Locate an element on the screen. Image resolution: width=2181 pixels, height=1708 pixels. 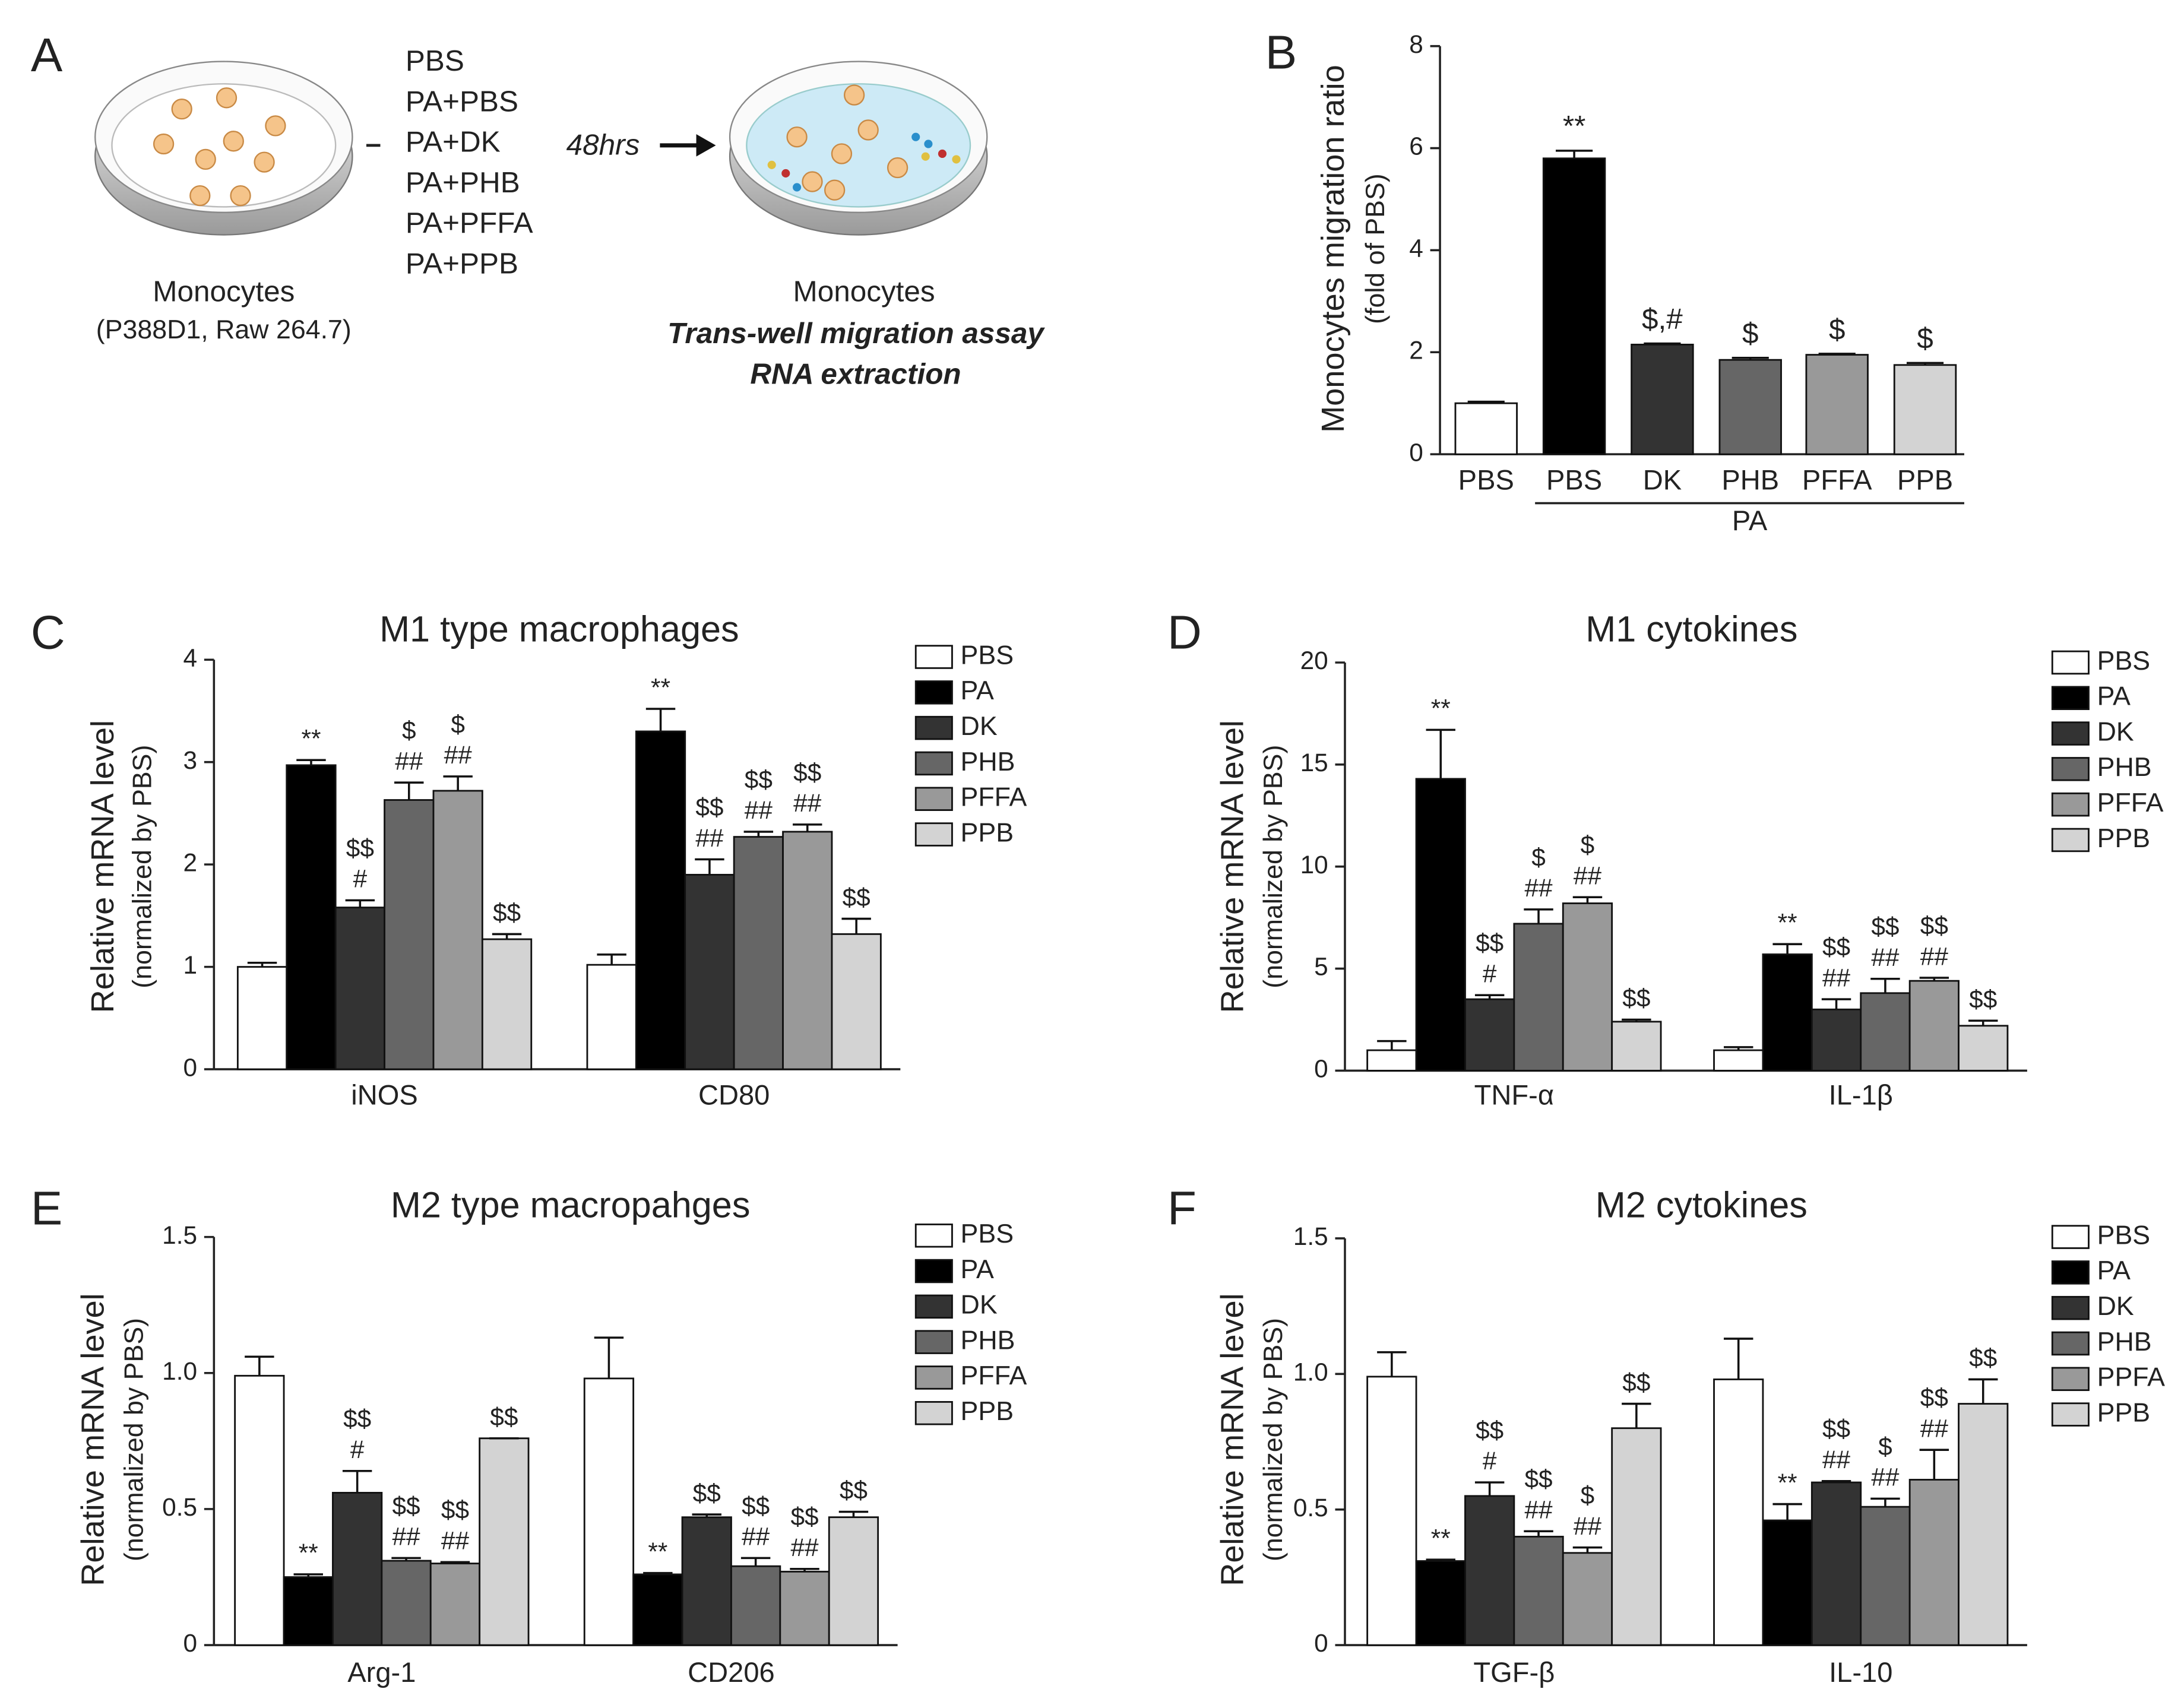
y-tick-label: 0 is located at coordinates (190, 1067).